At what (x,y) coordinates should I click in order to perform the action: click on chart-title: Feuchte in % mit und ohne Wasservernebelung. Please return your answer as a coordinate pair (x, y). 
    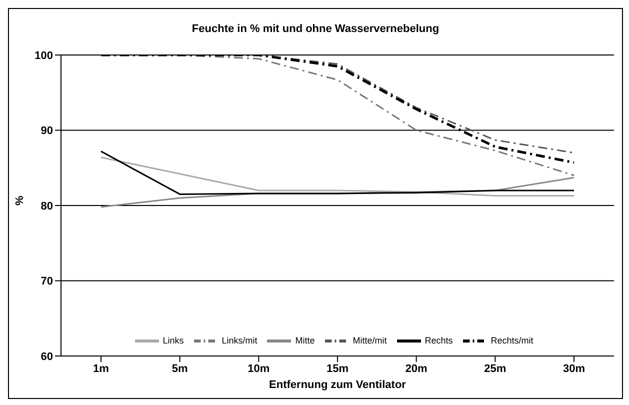
    Looking at the image, I should click on (315, 29).